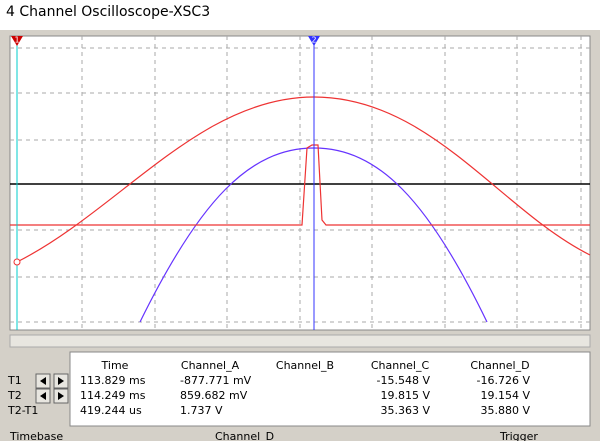 The height and width of the screenshot is (441, 600). I want to click on column-header: Time, so click(115, 365).